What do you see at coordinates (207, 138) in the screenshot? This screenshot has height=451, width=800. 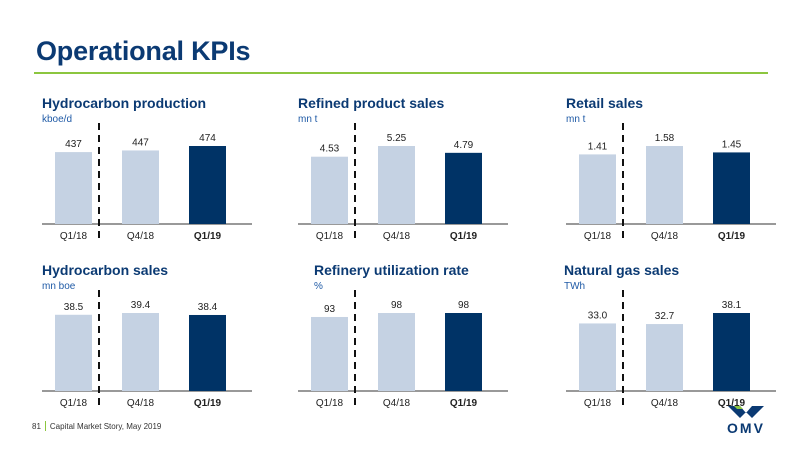 I see `data-label: 474` at bounding box center [207, 138].